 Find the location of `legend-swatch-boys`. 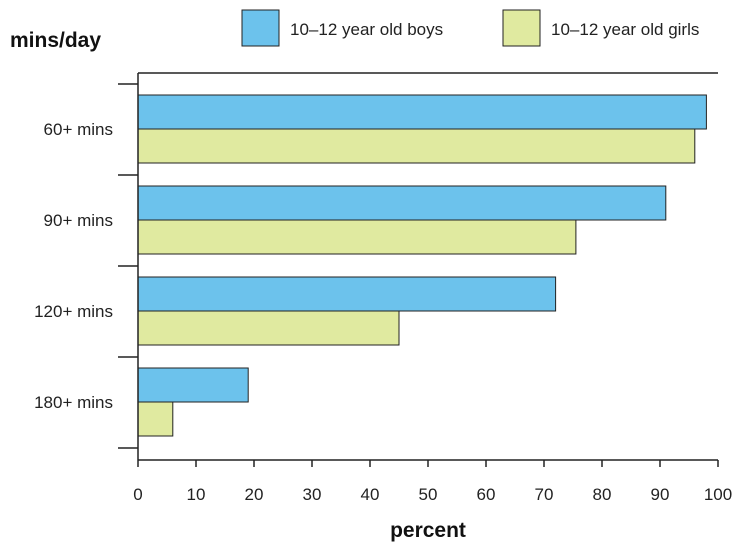

legend-swatch-boys is located at coordinates (260, 28).